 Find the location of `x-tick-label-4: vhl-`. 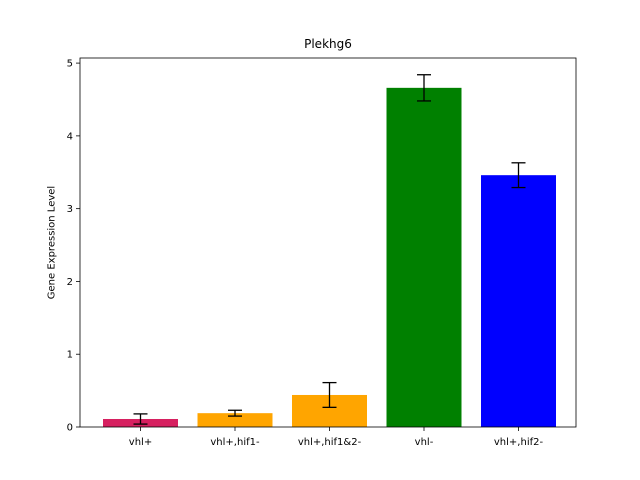

x-tick-label-4: vhl- is located at coordinates (424, 442).